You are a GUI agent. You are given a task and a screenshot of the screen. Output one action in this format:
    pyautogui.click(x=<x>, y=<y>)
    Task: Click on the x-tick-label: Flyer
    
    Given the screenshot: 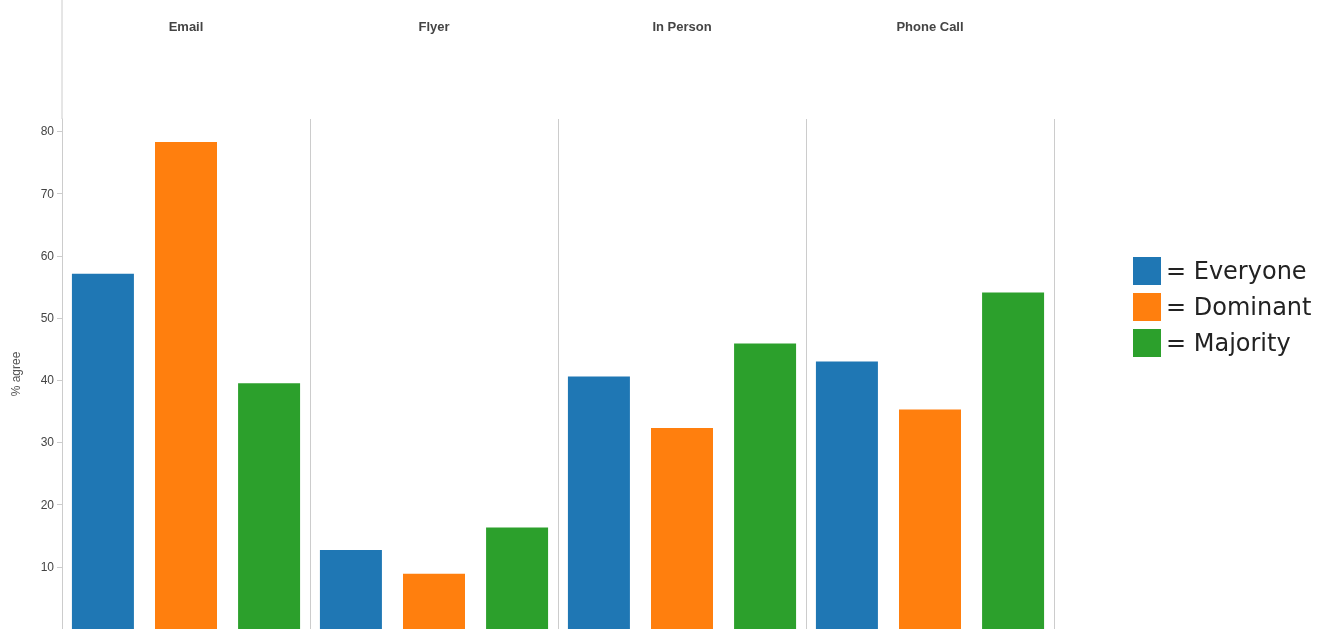 What is the action you would take?
    pyautogui.click(x=434, y=26)
    